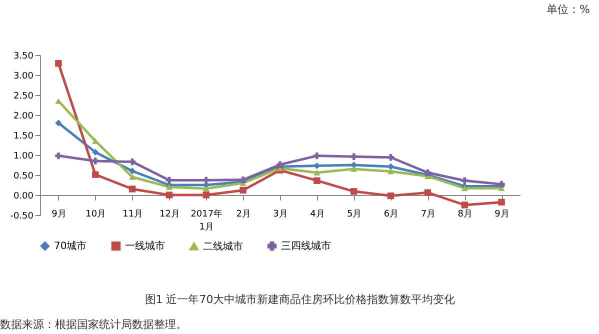 This screenshot has height=334, width=599. What do you see at coordinates (428, 215) in the screenshot?
I see `x-tick-label: 7月` at bounding box center [428, 215].